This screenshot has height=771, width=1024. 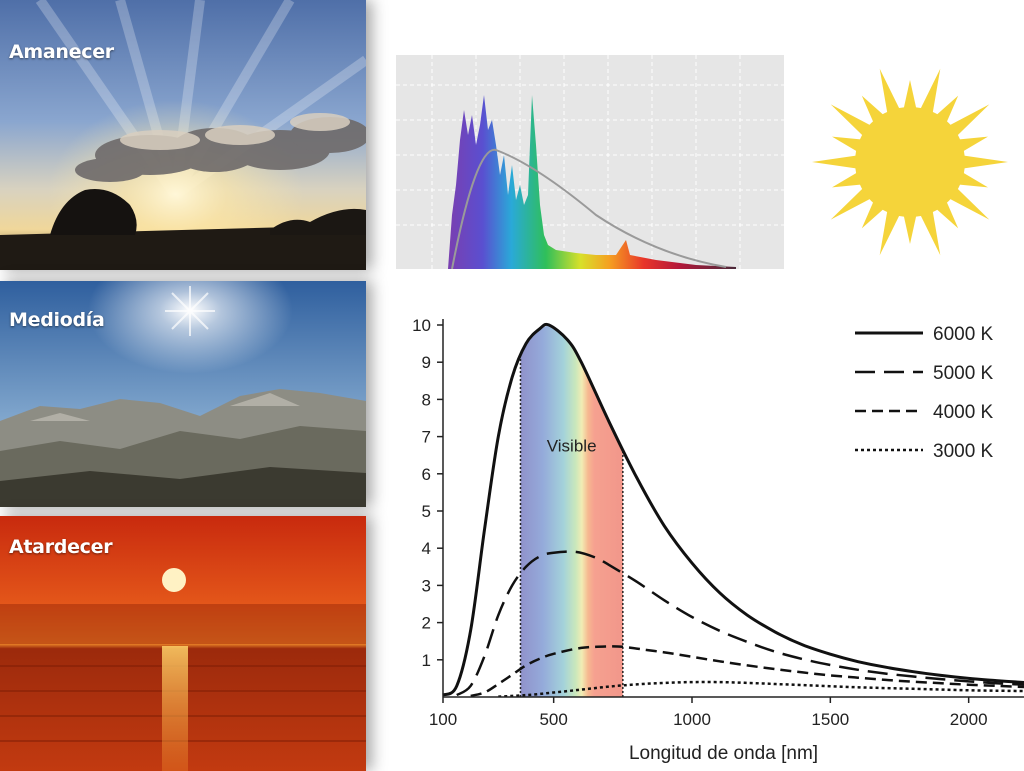 I want to click on legend-label: 6000 K, so click(x=963, y=334).